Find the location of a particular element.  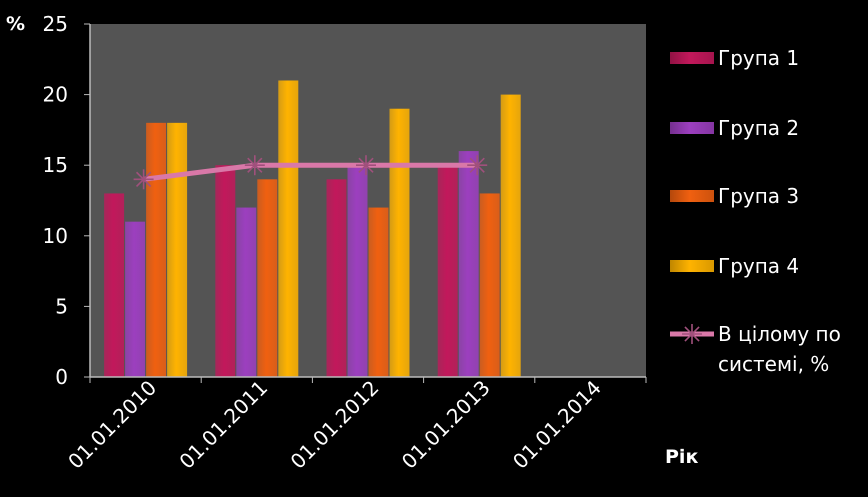

legend-label: Група 2 is located at coordinates (758, 128).